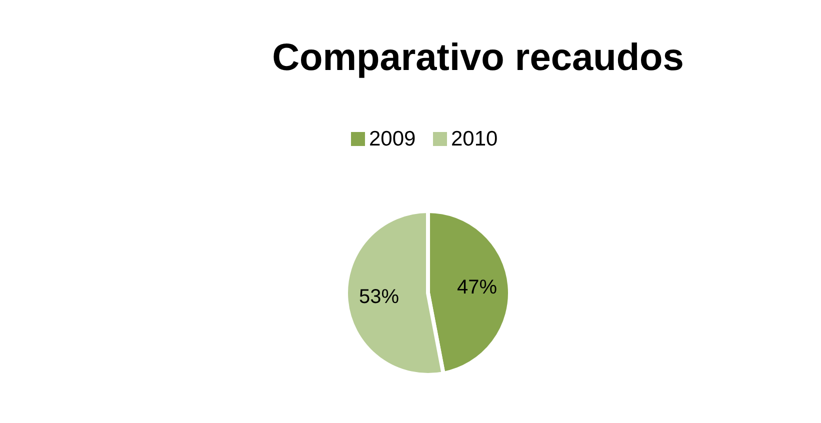 This screenshot has height=423, width=821. Describe the element at coordinates (392, 139) in the screenshot. I see `legend-label: 2009` at that location.